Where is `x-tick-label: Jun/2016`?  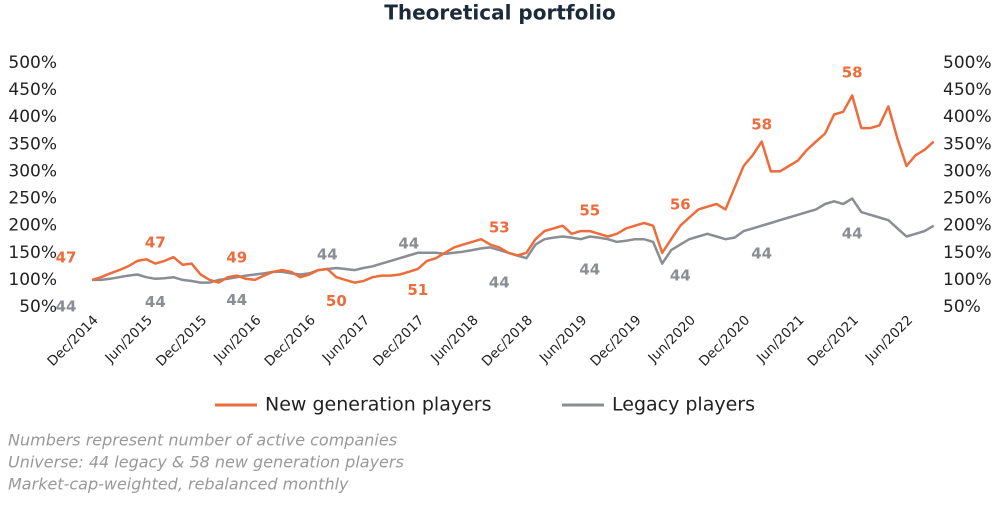
x-tick-label: Jun/2016 is located at coordinates (237, 339).